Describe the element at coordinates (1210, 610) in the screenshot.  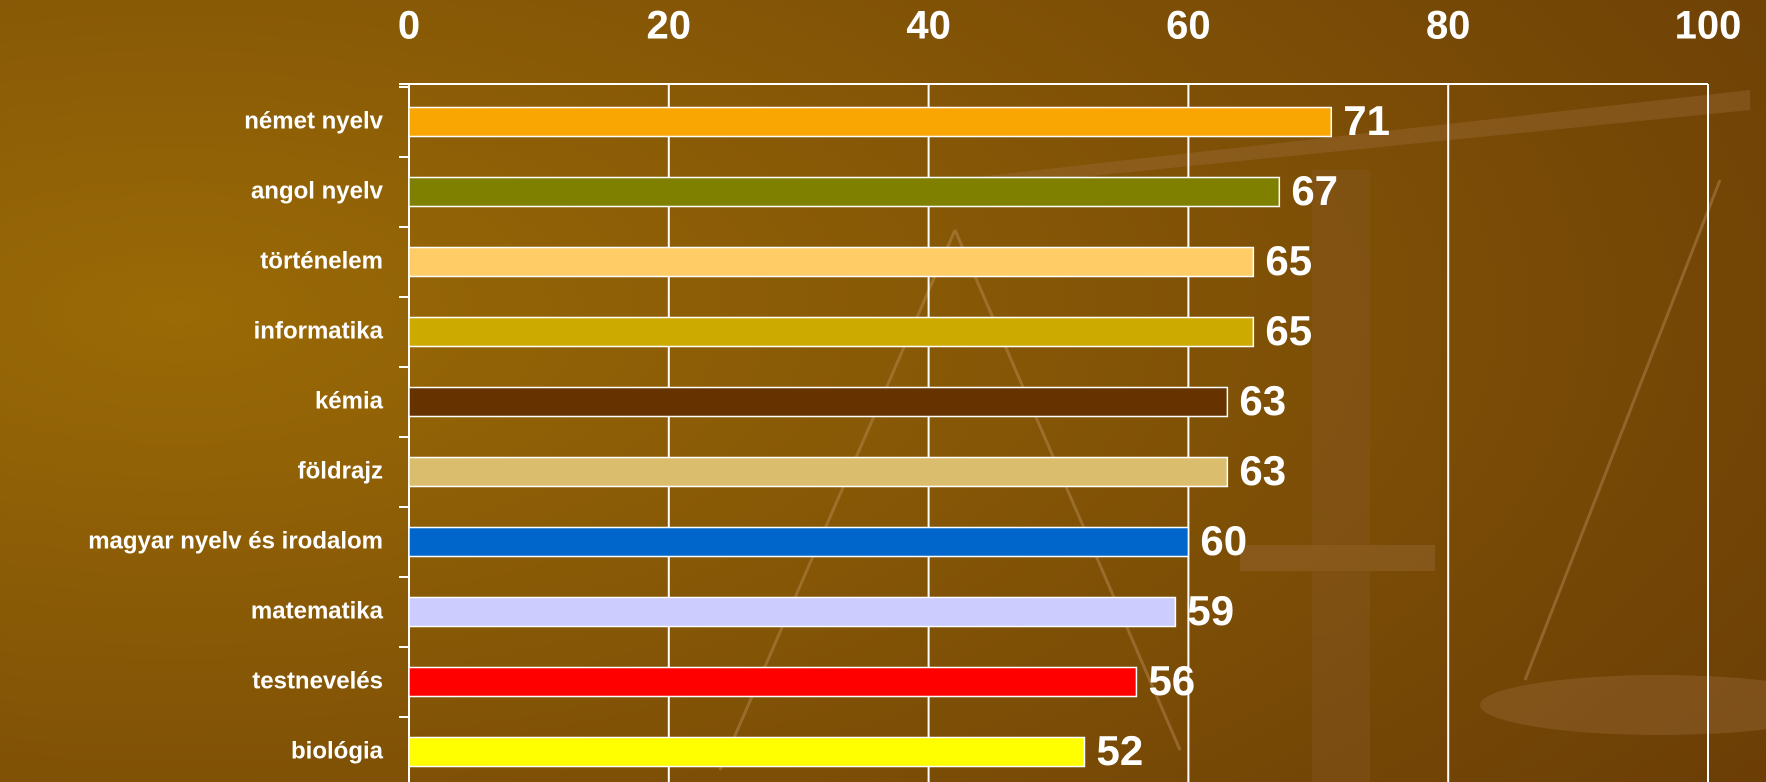
I see `value-label: 59` at that location.